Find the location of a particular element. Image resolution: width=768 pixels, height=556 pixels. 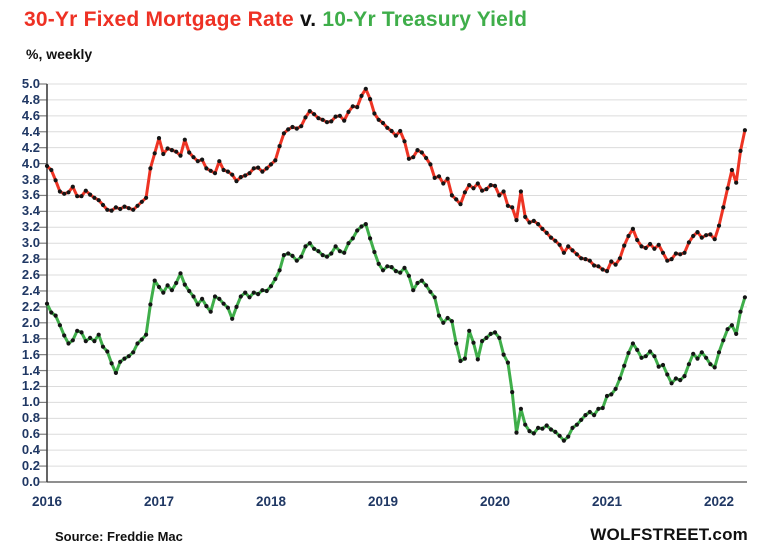

y-tick-label: 4.8 is located at coordinates (30, 99).